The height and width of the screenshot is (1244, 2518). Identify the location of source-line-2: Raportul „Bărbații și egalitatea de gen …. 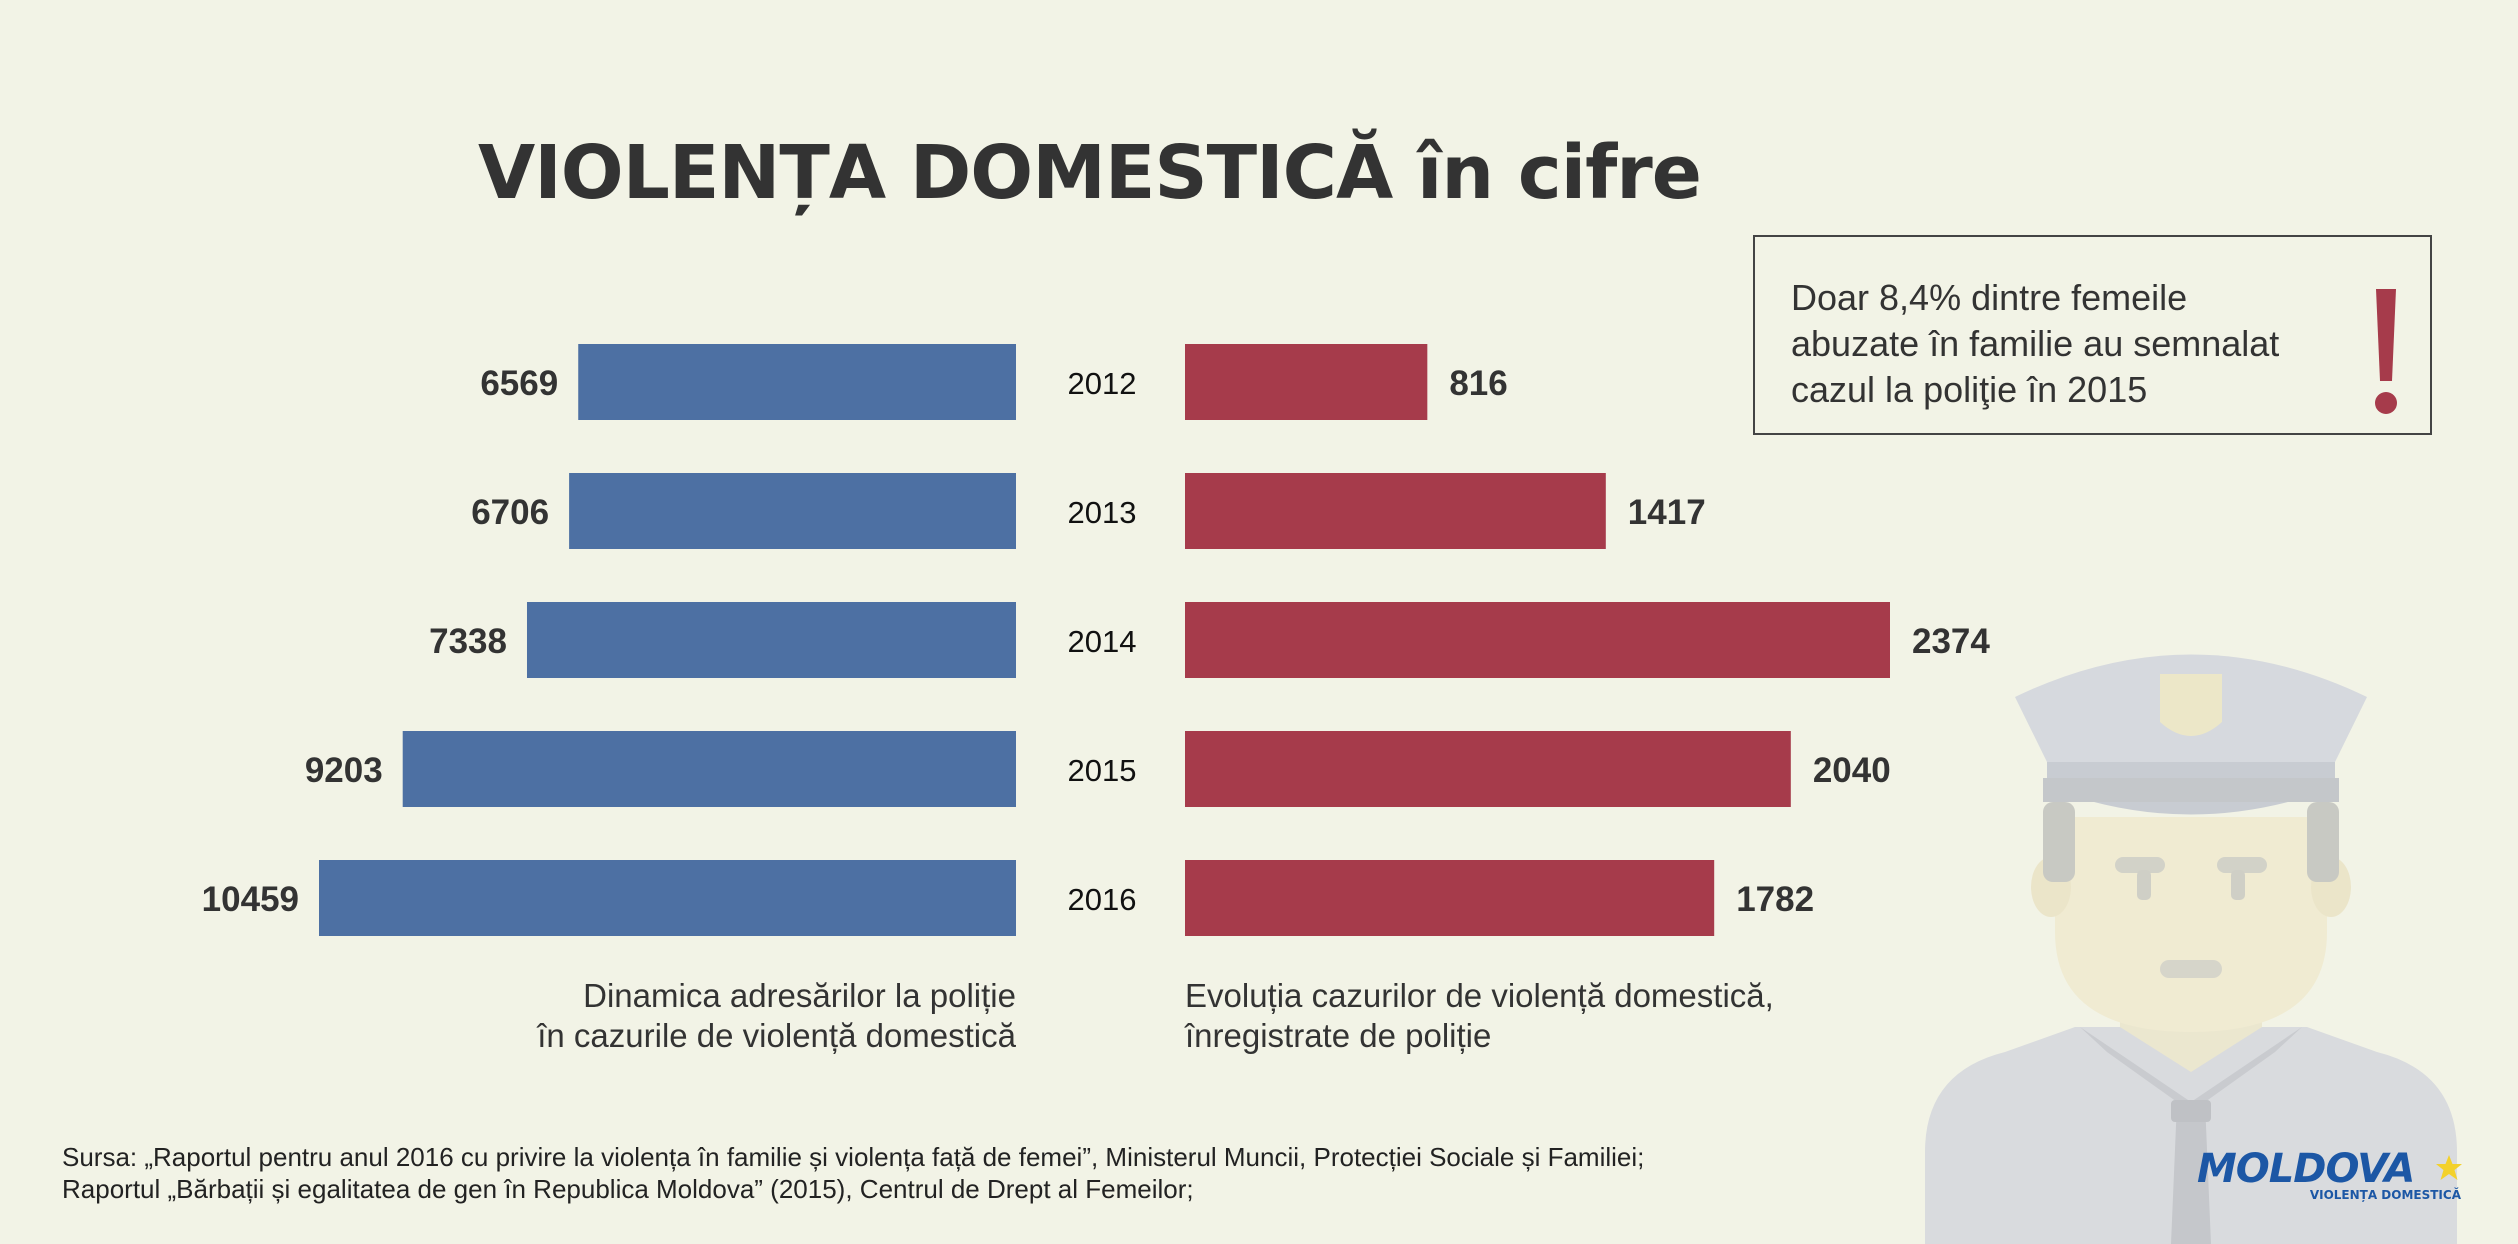
(628, 1189).